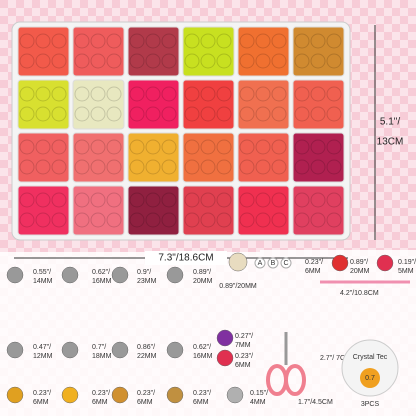  What do you see at coordinates (102, 356) in the screenshot?
I see `charm-size: 18MM` at bounding box center [102, 356].